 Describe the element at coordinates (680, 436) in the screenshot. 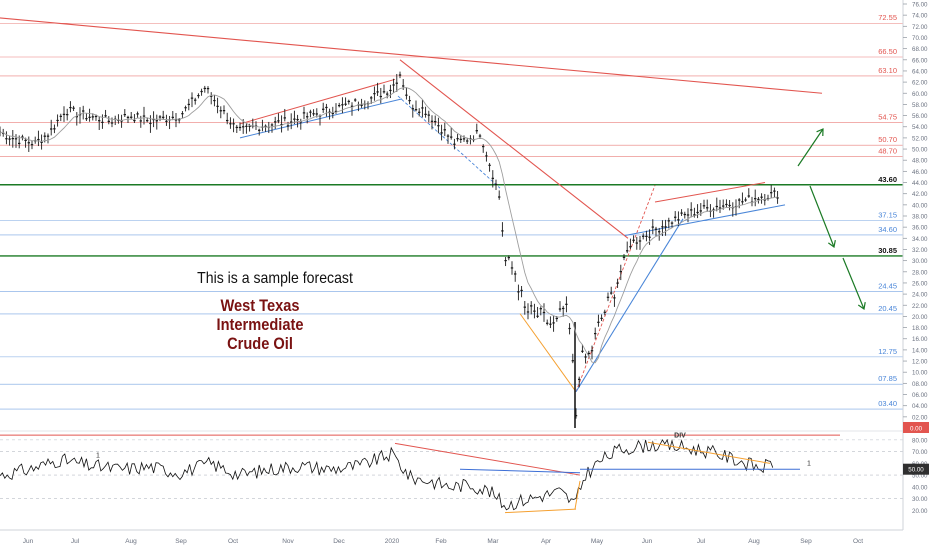

I see `divergence-label: DIV` at that location.